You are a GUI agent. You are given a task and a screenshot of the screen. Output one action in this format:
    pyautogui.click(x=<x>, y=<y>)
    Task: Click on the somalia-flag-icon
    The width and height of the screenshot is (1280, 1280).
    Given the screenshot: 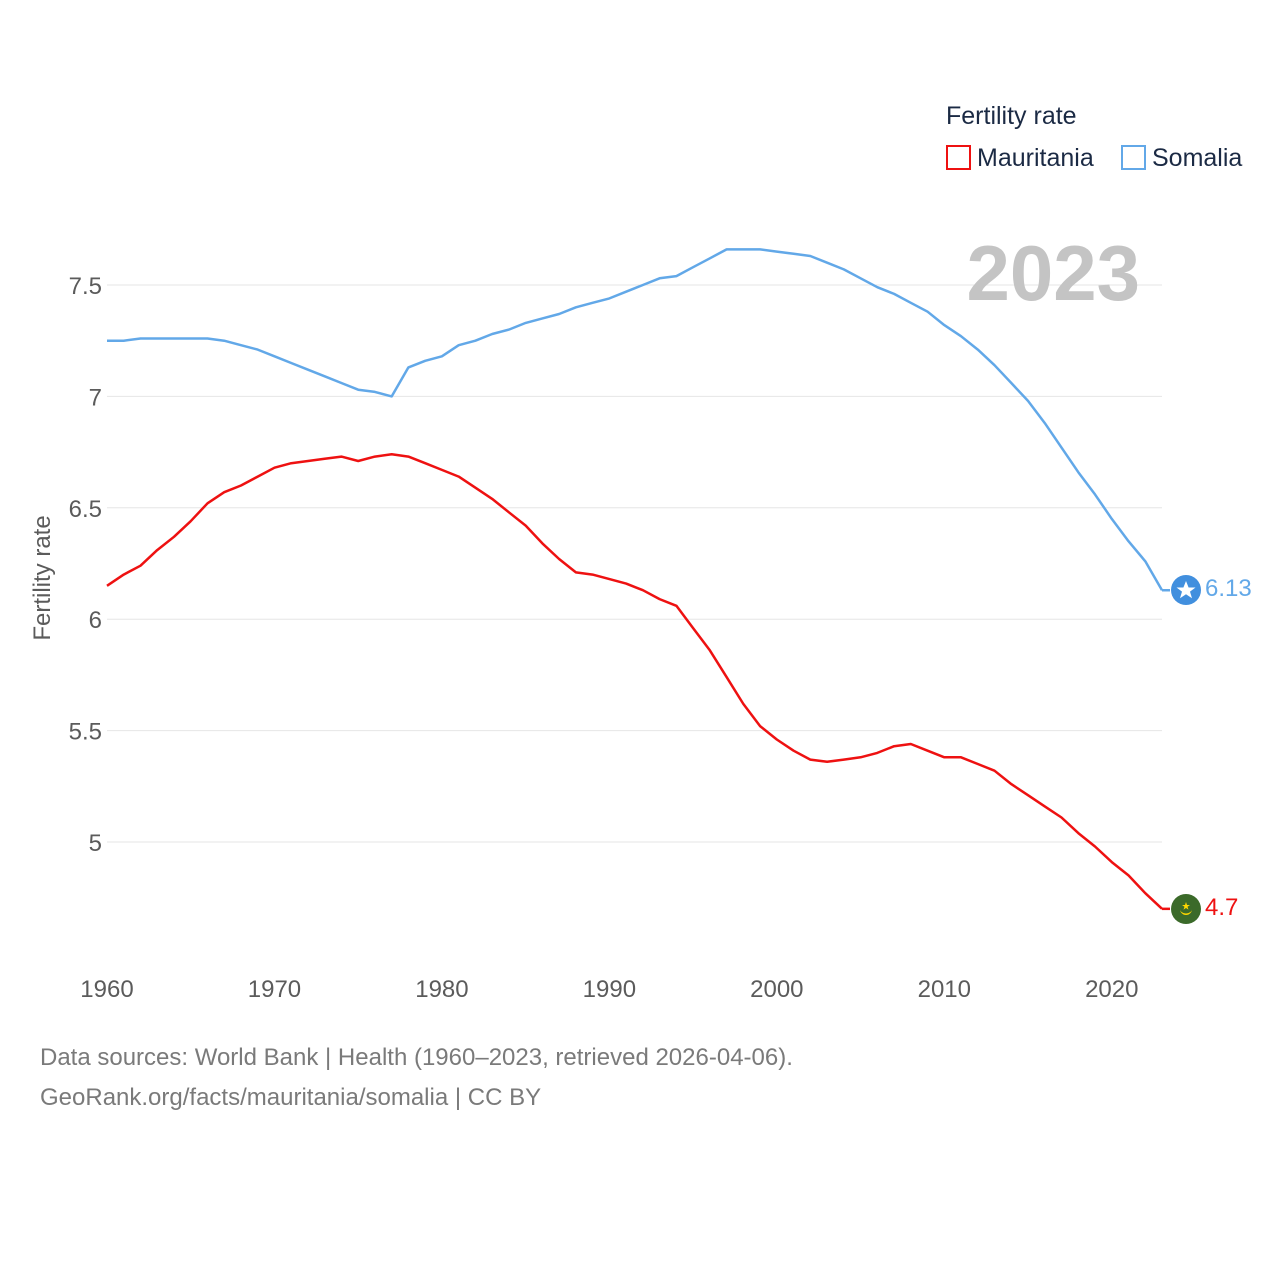 What is the action you would take?
    pyautogui.click(x=1186, y=590)
    